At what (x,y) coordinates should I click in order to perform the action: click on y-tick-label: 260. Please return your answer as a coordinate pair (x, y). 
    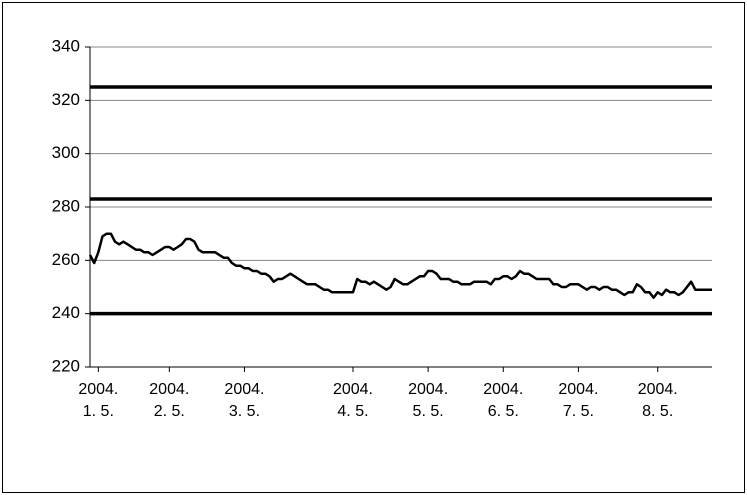
    Looking at the image, I should click on (66, 259).